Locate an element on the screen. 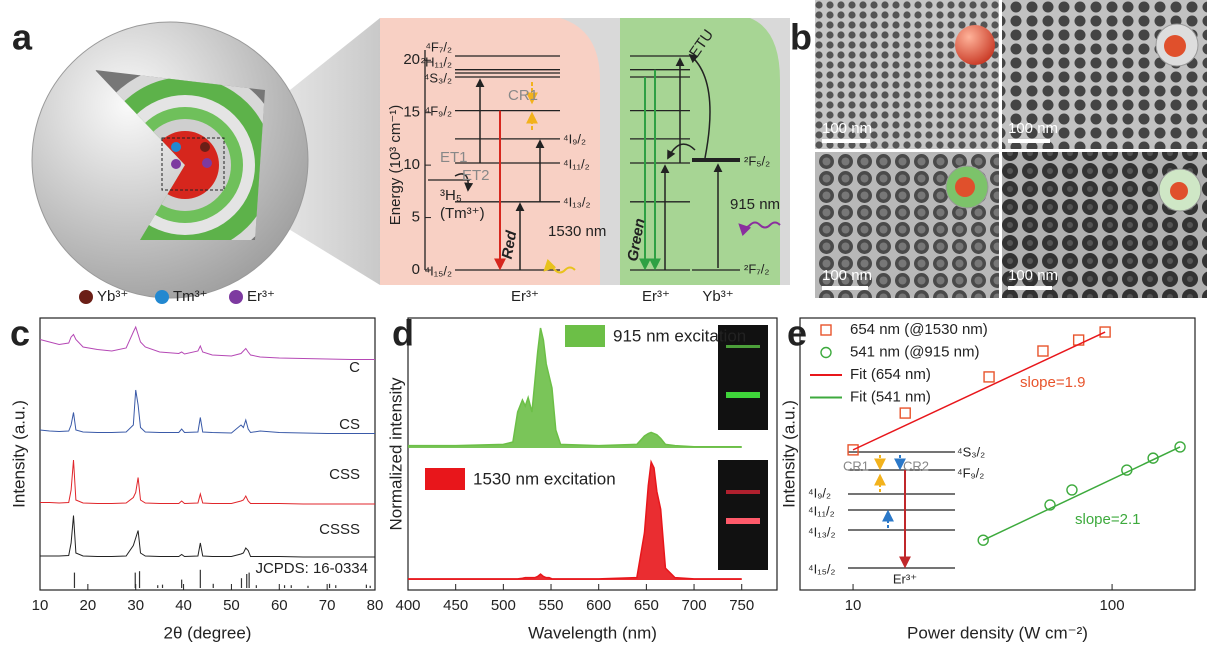 The width and height of the screenshot is (1207, 653). annotation: slope=2.1 is located at coordinates (1107, 519).